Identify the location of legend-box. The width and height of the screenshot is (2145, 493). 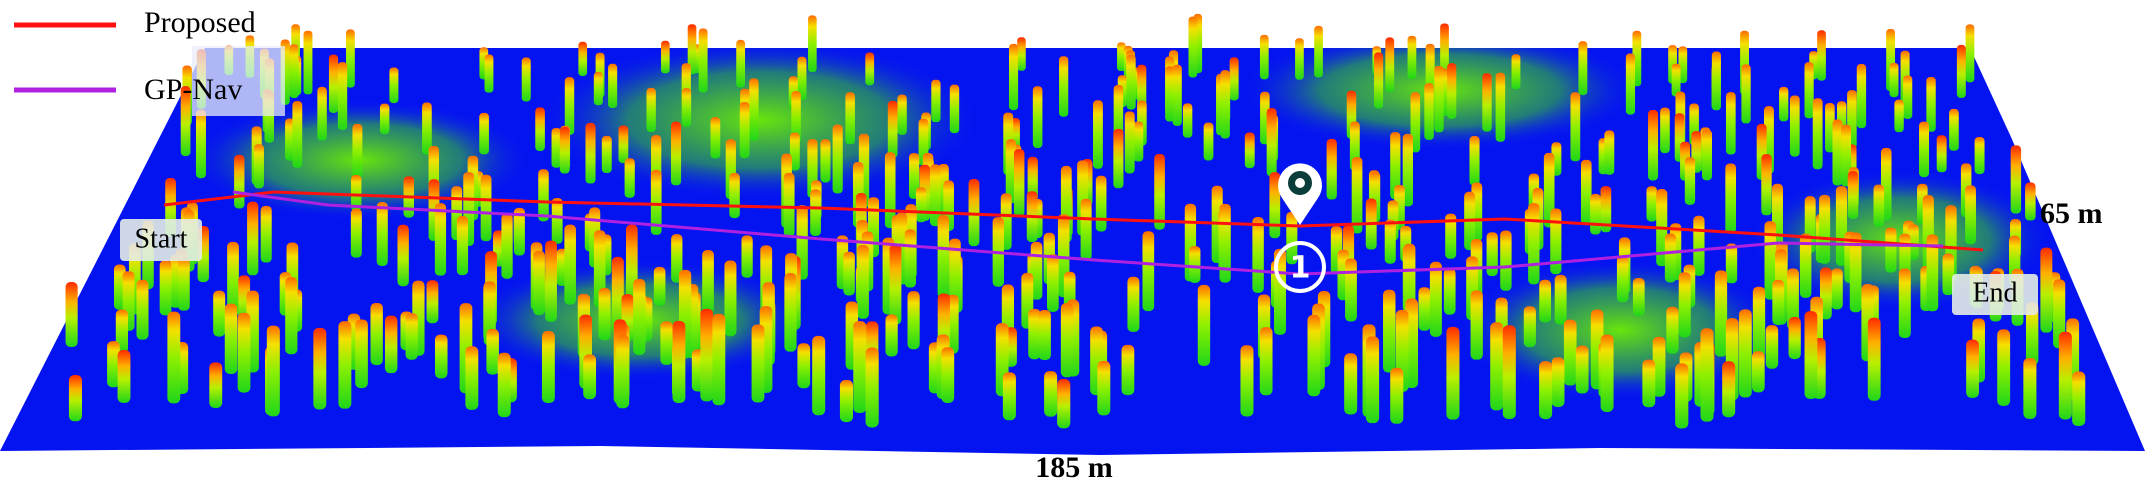
(238, 81).